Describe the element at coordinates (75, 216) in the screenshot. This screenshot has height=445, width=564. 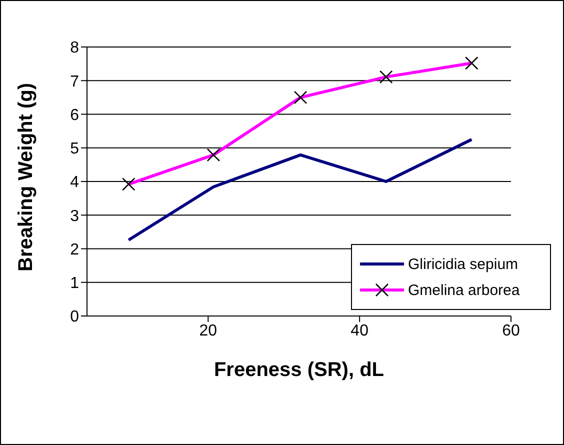
I see `y-tick-label: 3` at that location.